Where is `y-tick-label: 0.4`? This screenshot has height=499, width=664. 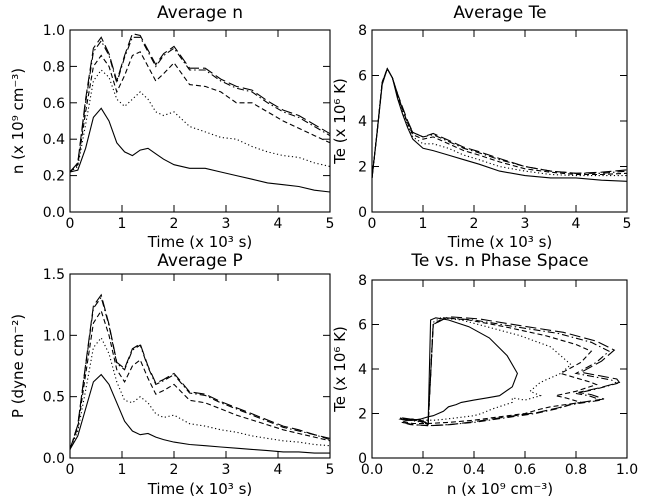
y-tick-label: 0.4 is located at coordinates (54, 140).